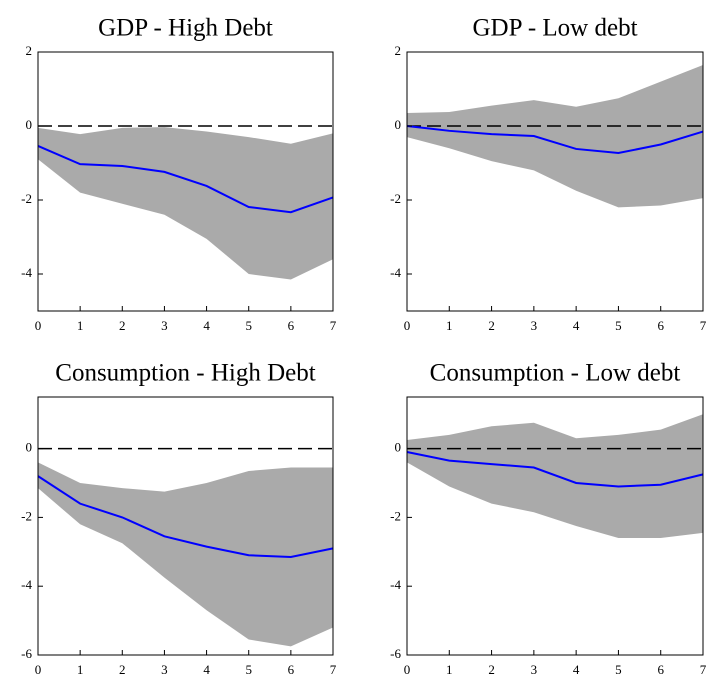 This screenshot has height=680, width=710. Describe the element at coordinates (185, 373) in the screenshot. I see `panel-title: Consumption - High Debt` at that location.